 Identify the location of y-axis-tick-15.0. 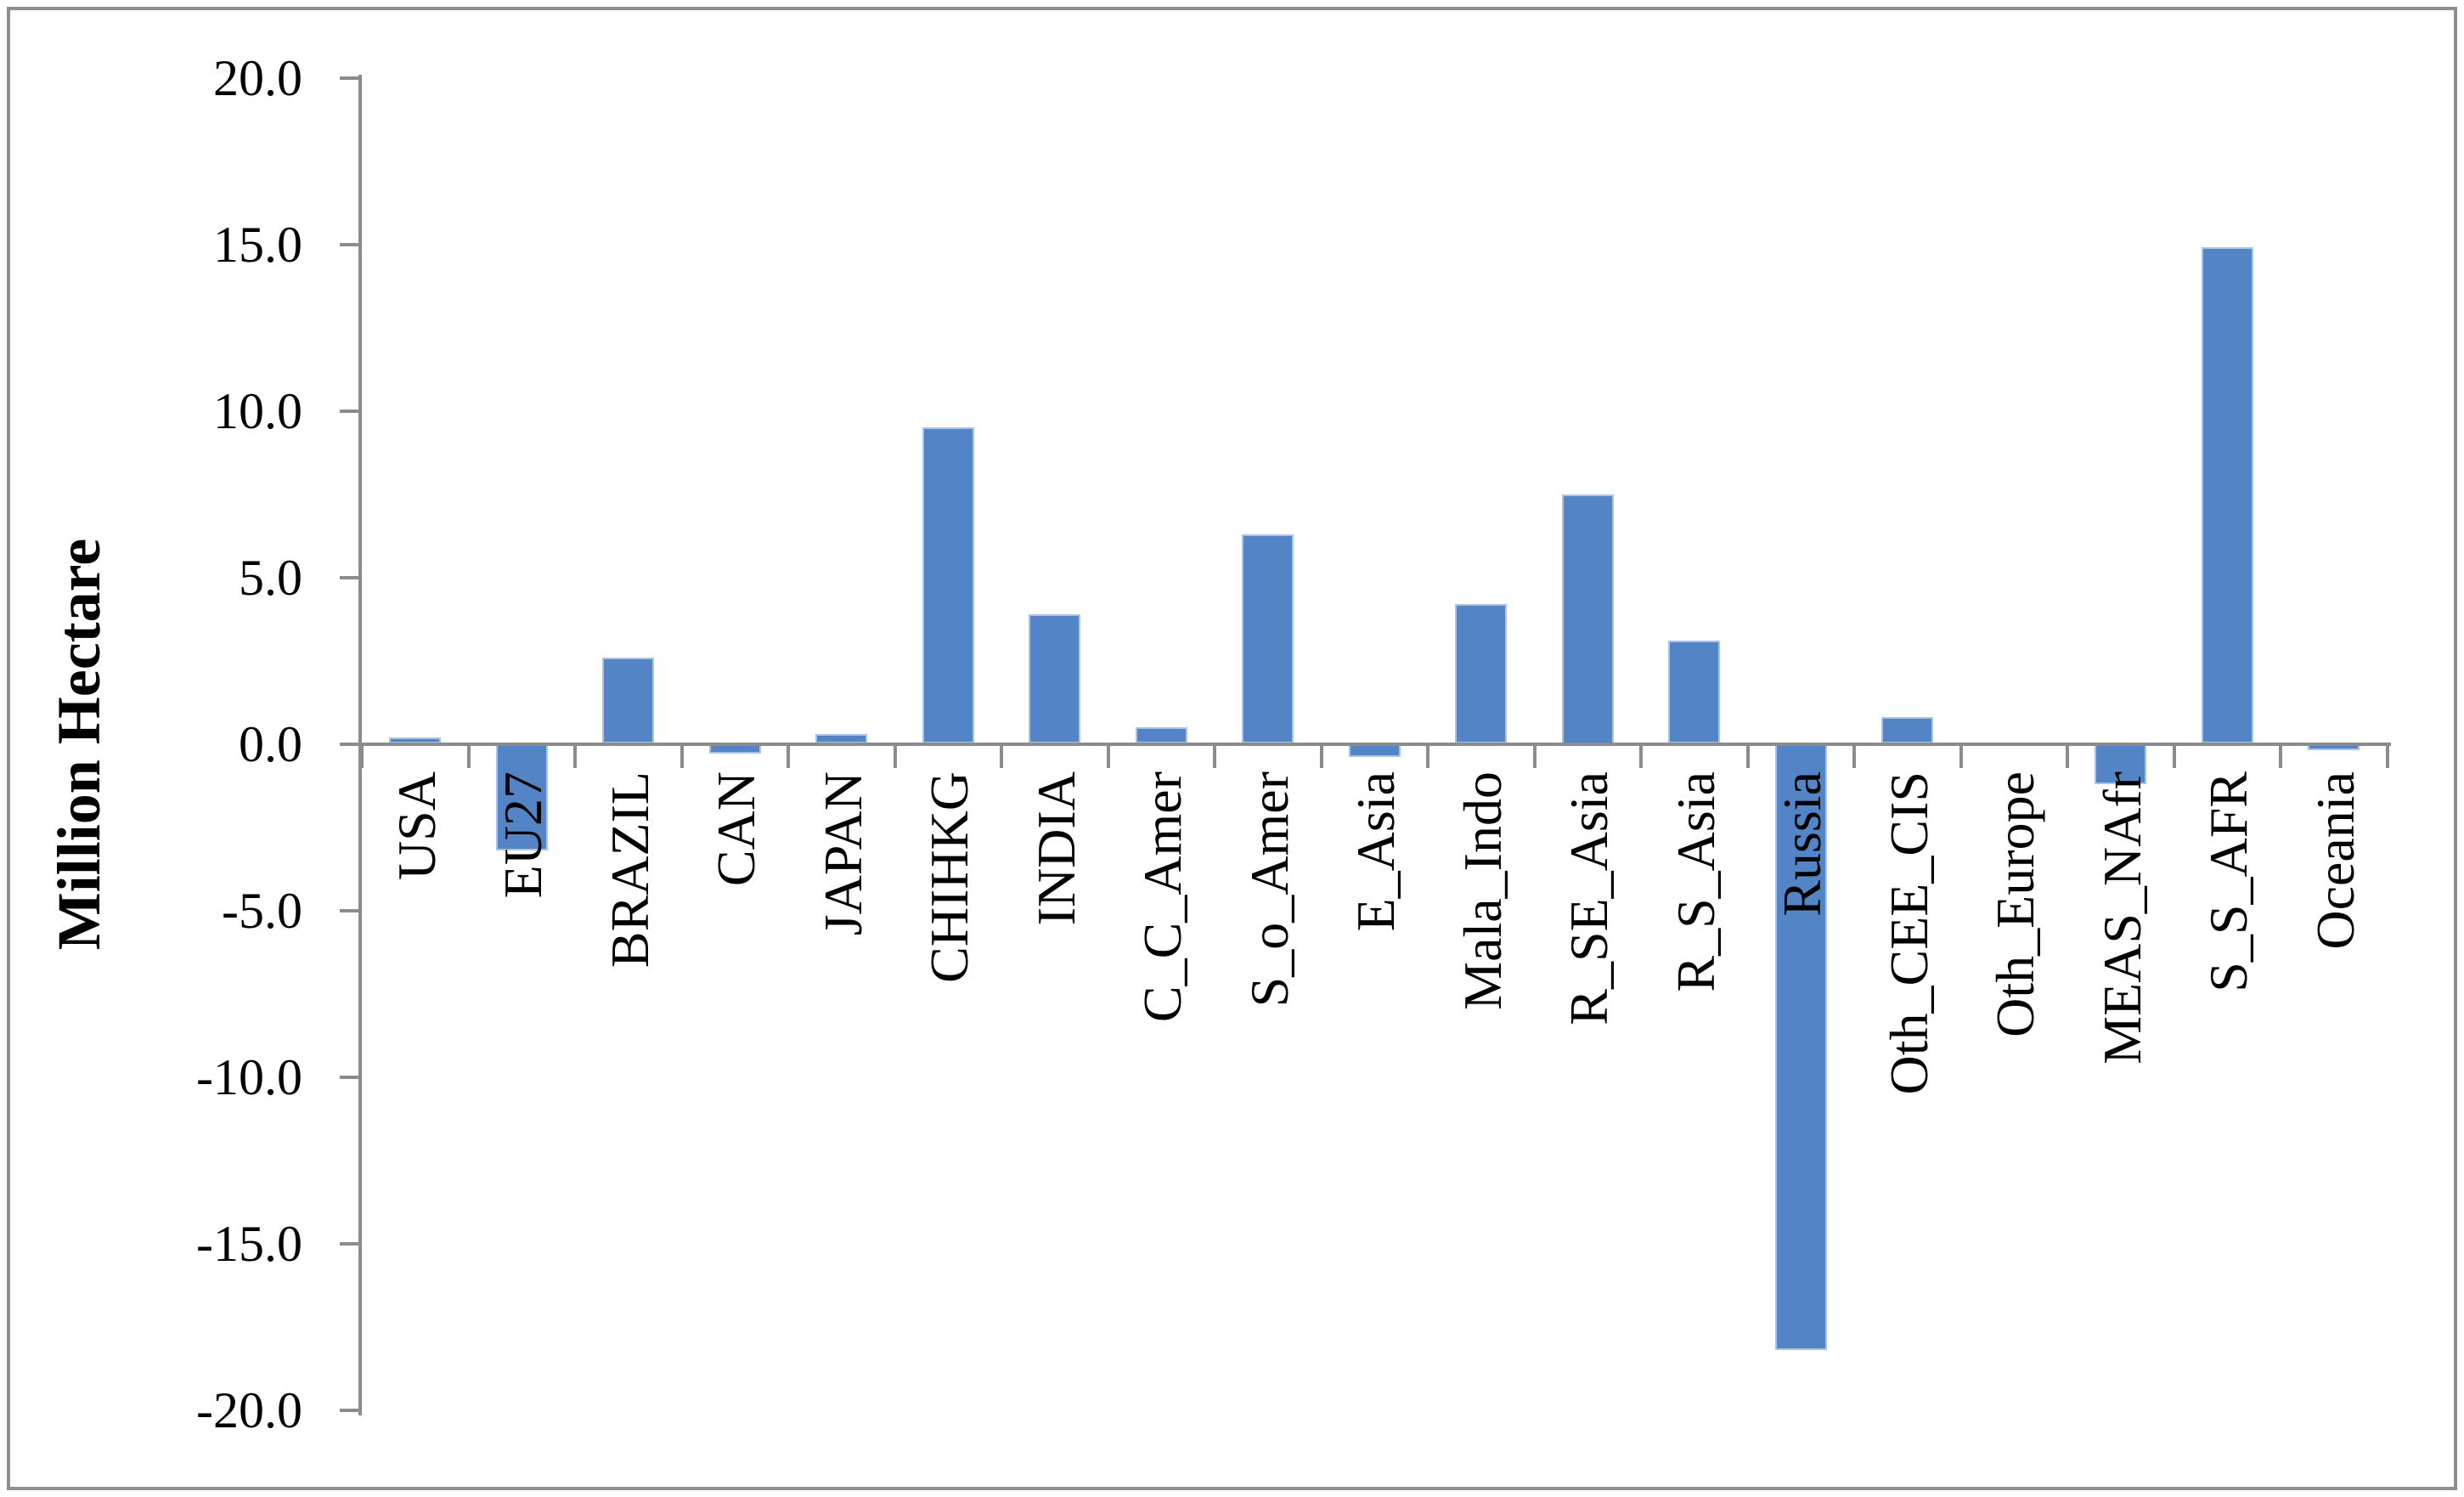
(351, 244).